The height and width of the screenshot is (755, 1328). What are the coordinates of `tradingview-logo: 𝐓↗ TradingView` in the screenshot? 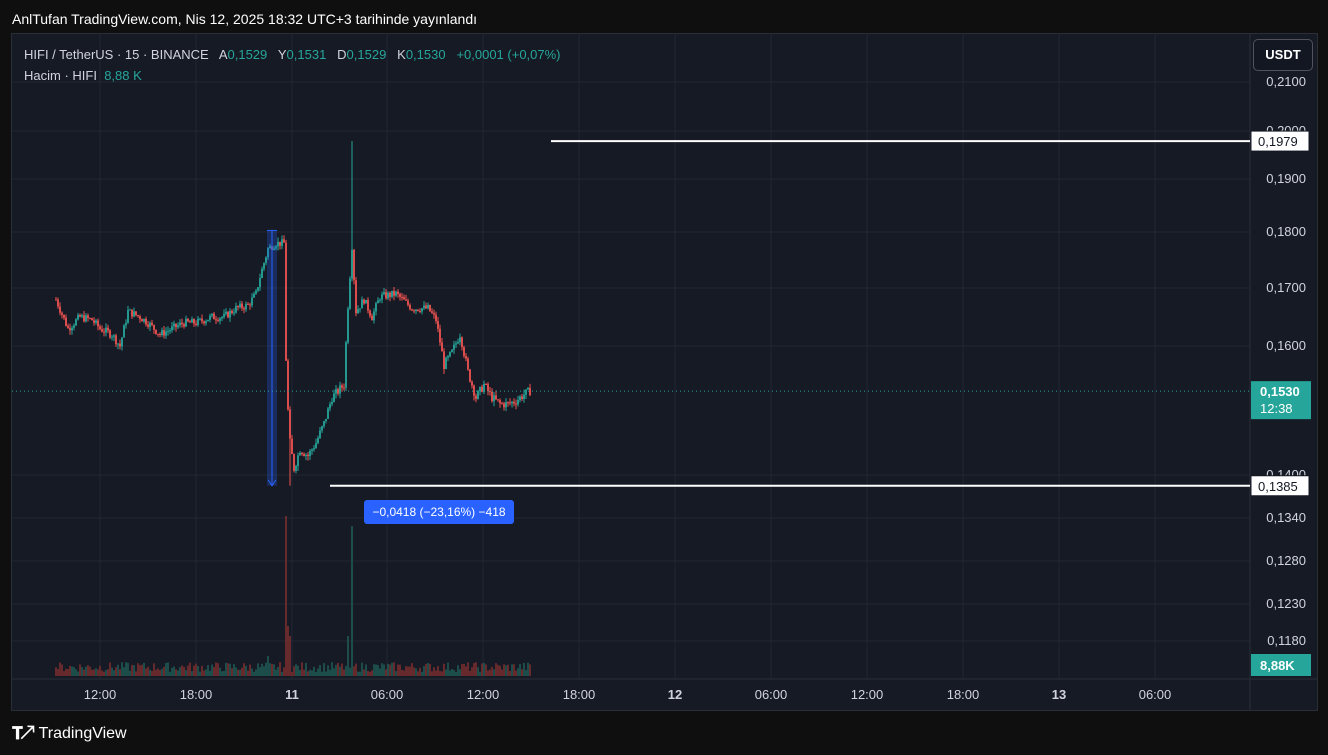 It's located at (69, 734).